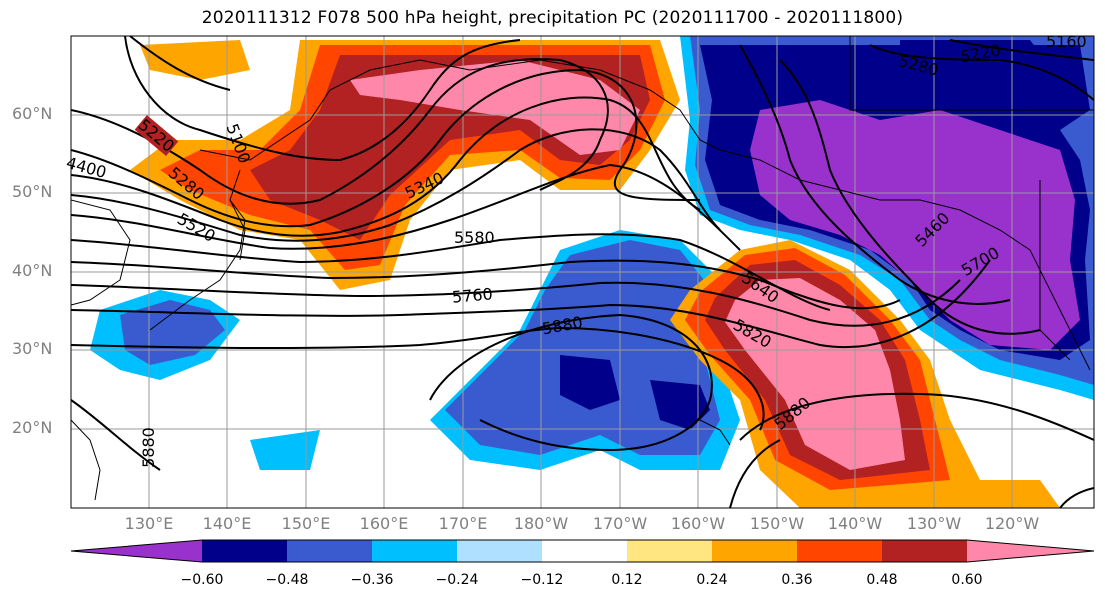  I want to click on latitude-label: 30°N, so click(32, 348).